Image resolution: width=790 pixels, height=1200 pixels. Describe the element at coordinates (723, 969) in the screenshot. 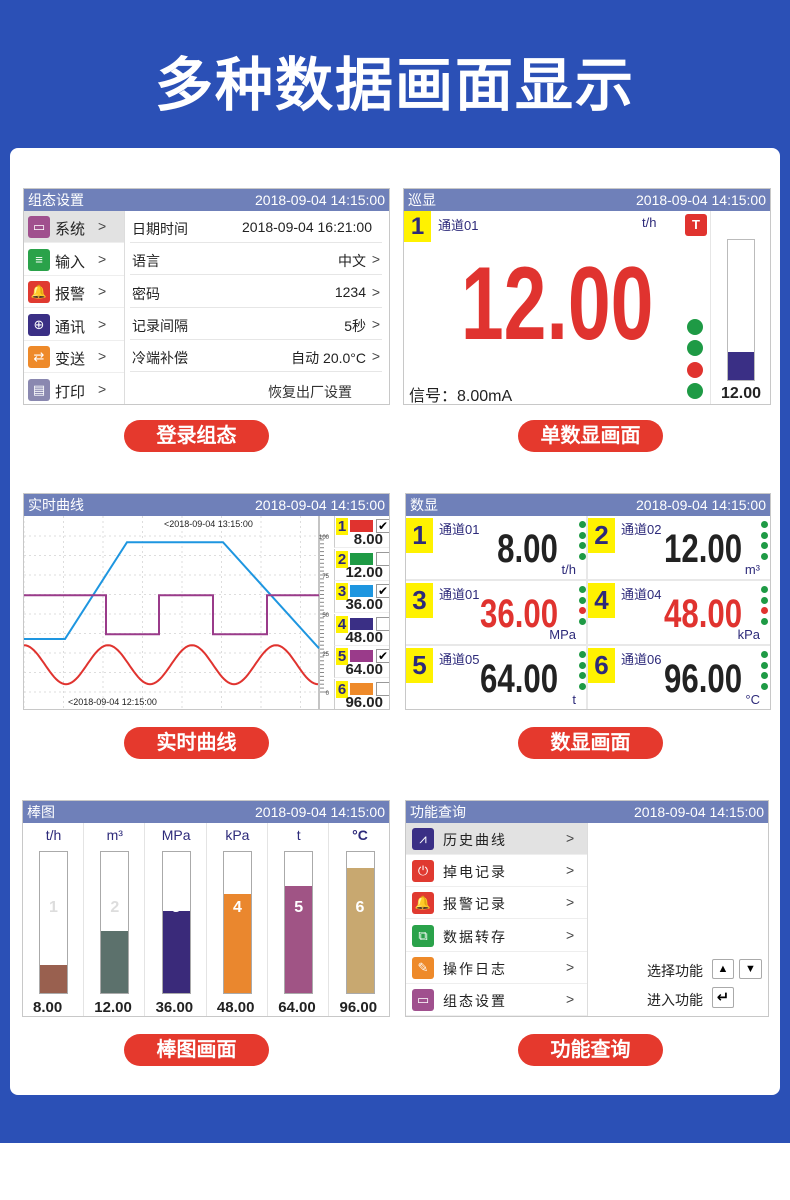

I see `up-button: ▲` at that location.